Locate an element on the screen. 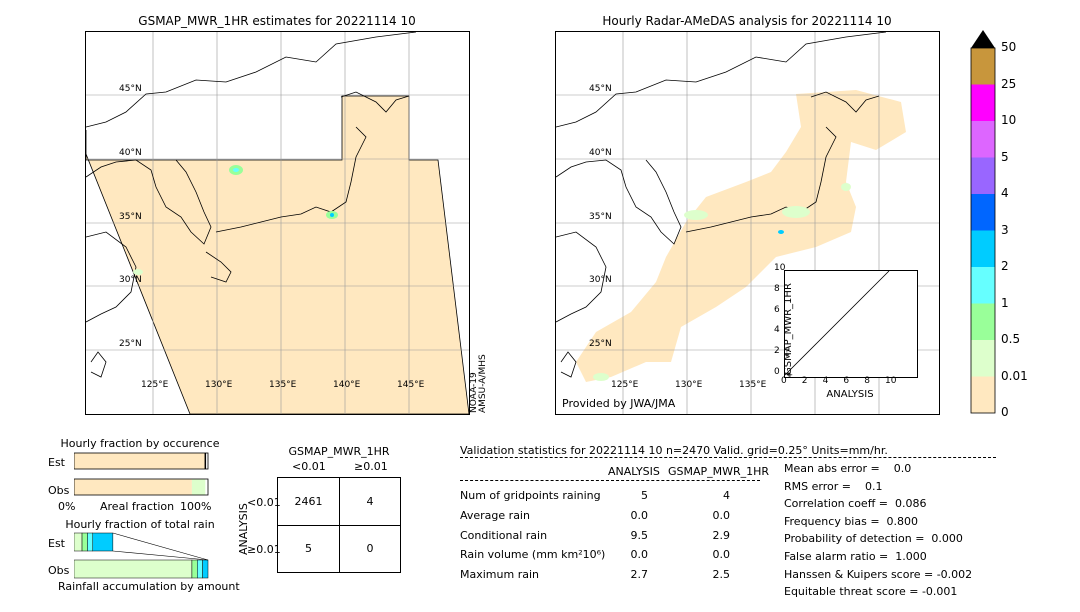 The image size is (1080, 612). score-item: False alarm ratio = 1.000 is located at coordinates (855, 556).